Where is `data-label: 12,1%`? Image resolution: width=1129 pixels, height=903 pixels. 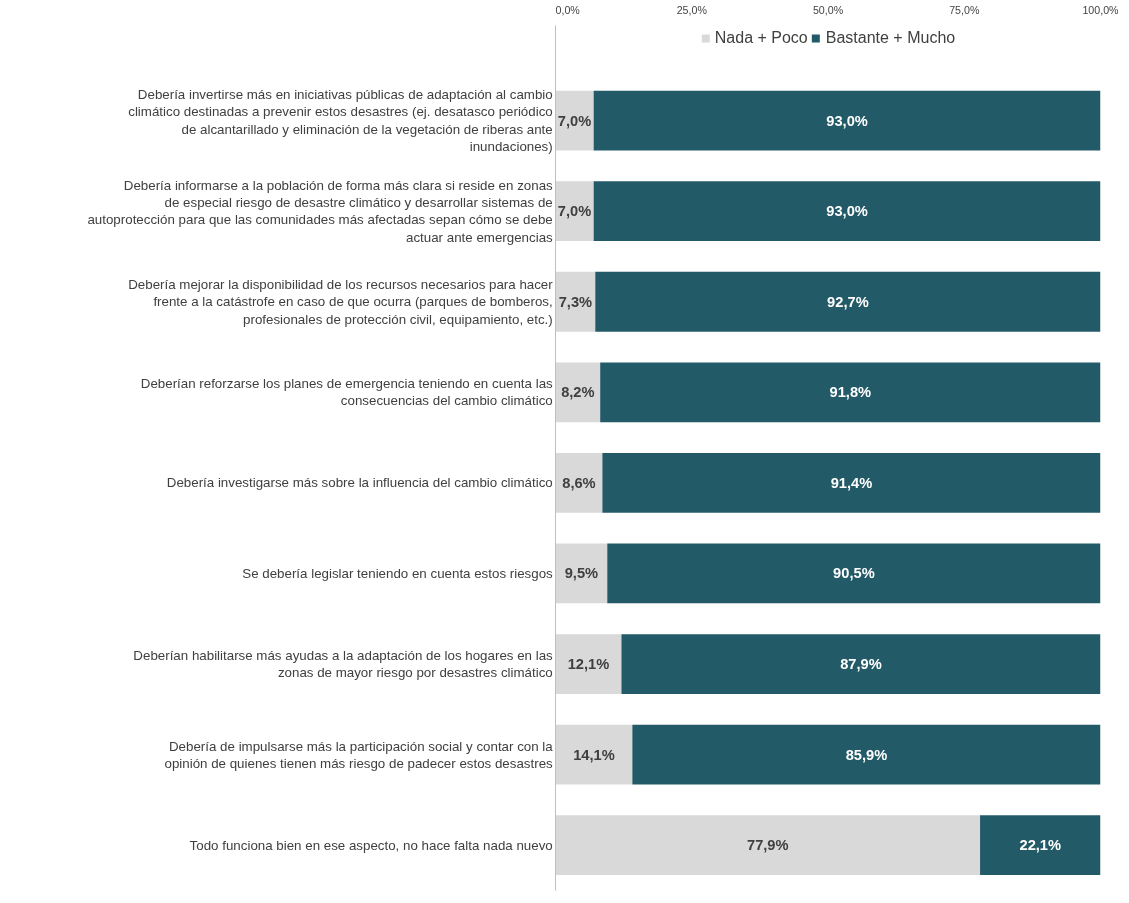 data-label: 12,1% is located at coordinates (588, 664).